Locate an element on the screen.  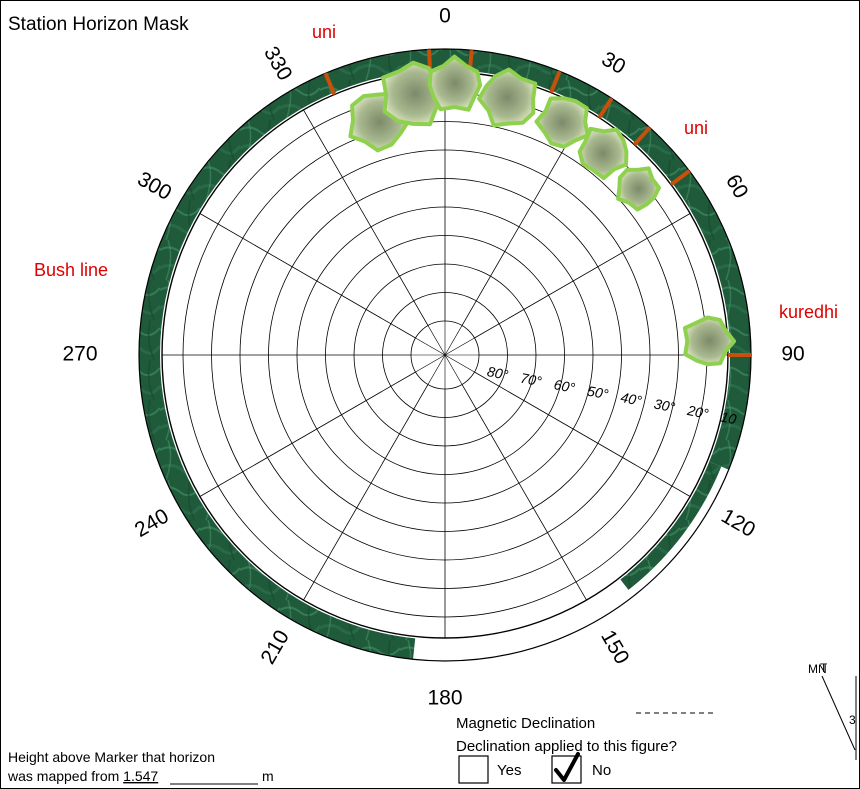
obstruction-label-bush-line: Bush line is located at coordinates (71, 270).